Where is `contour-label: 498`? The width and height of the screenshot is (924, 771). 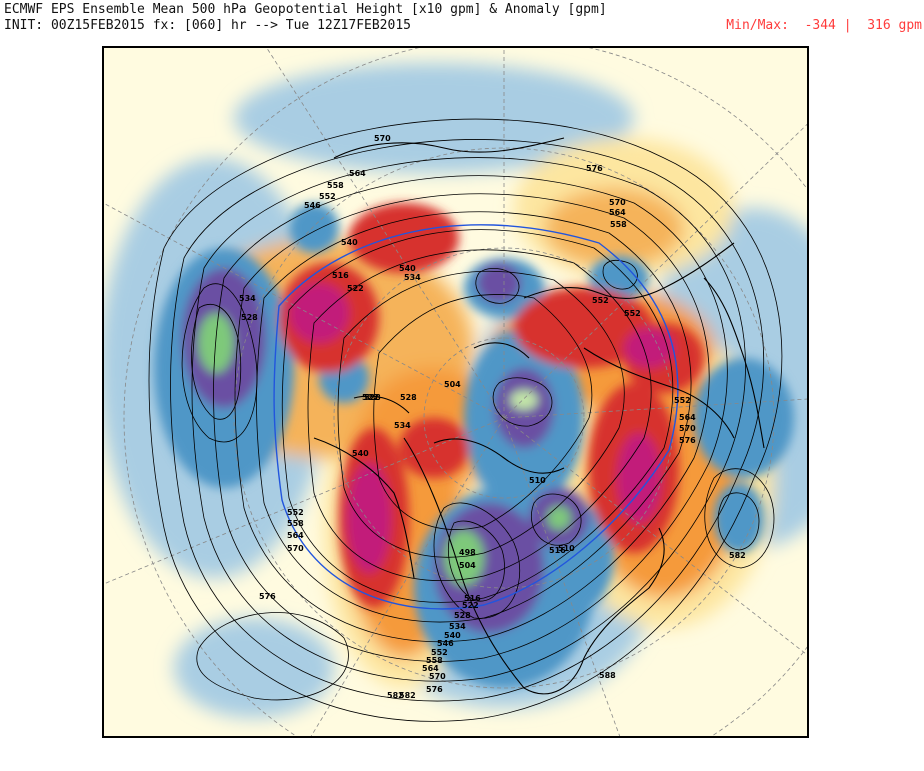
contour-label: 498 is located at coordinates (467, 552).